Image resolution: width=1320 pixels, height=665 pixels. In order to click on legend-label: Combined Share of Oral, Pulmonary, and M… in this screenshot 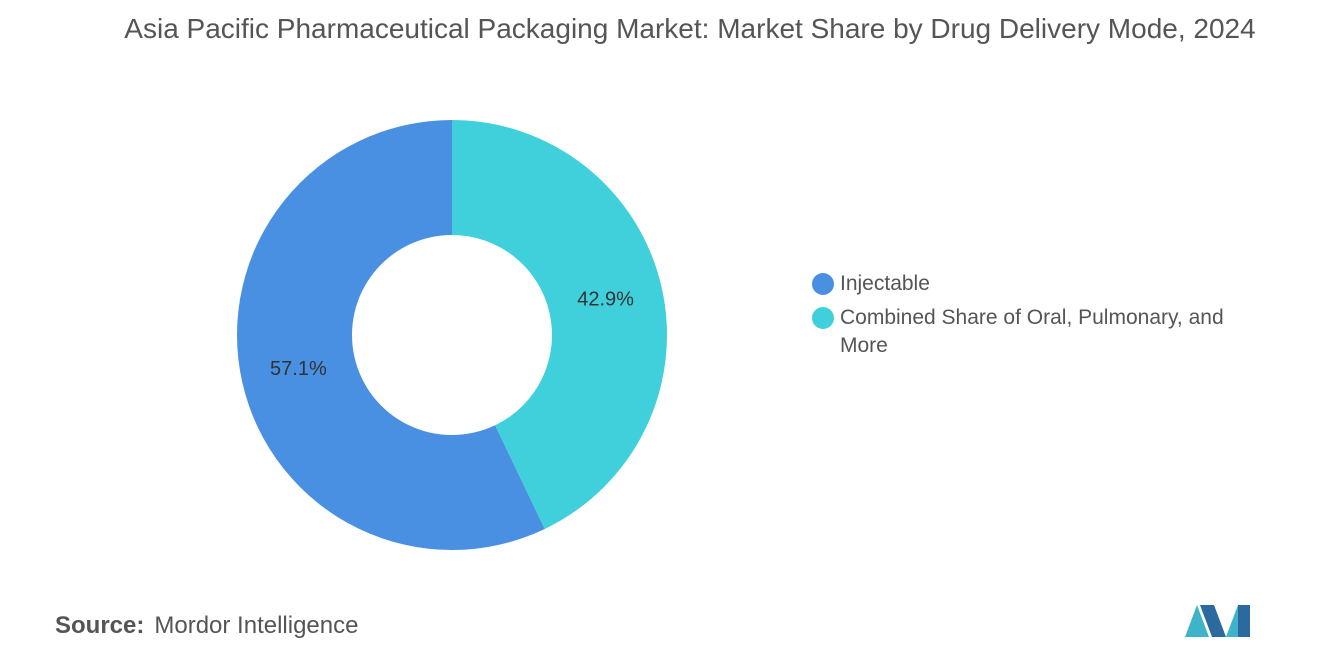, I will do `click(1032, 331)`.